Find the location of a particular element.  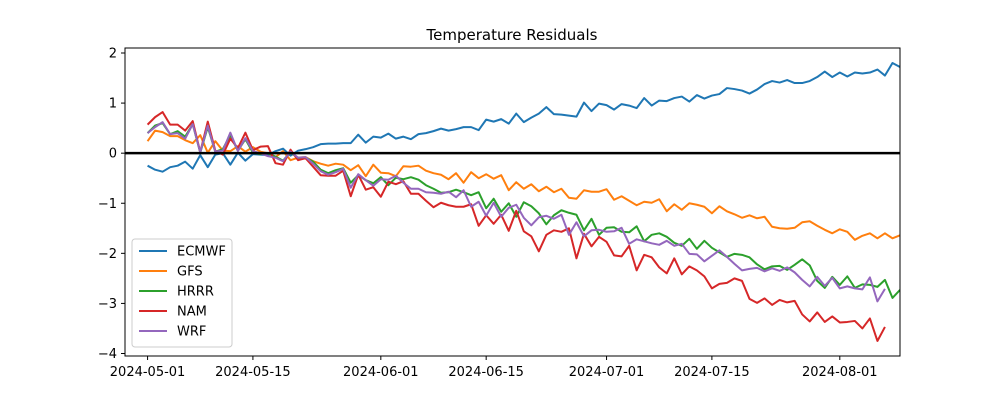

legend-label-wrf: WRF is located at coordinates (191, 332).